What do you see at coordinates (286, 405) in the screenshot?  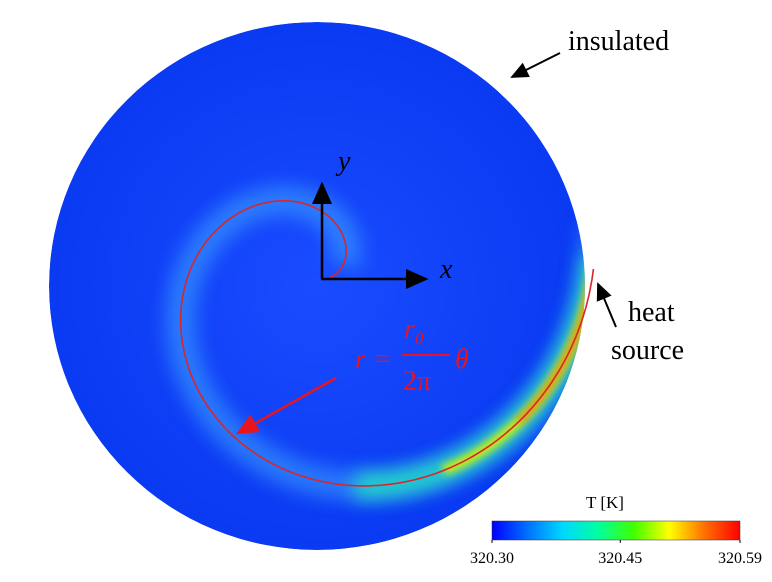 I see `formula-arrow` at bounding box center [286, 405].